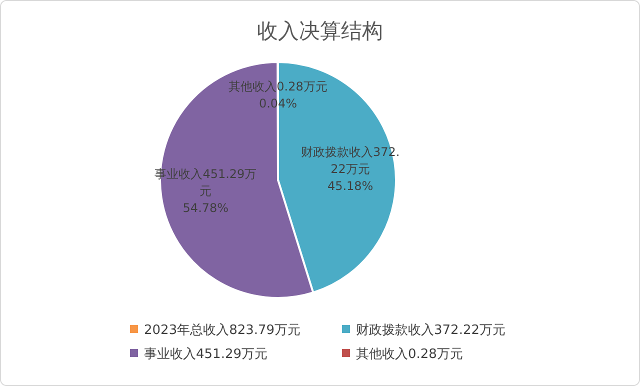 Image resolution: width=640 pixels, height=386 pixels. What do you see at coordinates (206, 354) in the screenshot?
I see `legend-label: 事业收入451.29万元` at bounding box center [206, 354].